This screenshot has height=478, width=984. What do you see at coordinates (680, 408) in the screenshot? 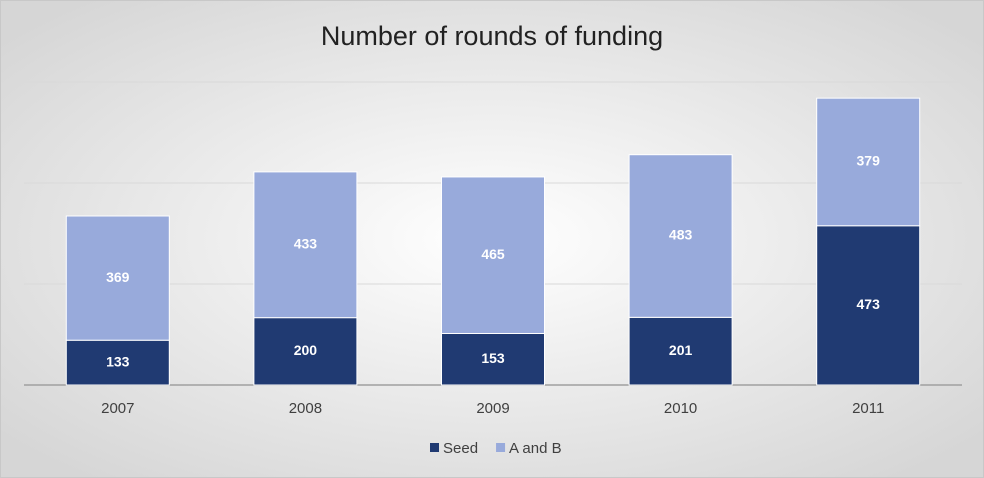
I see `x-tick-label: 2010` at bounding box center [680, 408].